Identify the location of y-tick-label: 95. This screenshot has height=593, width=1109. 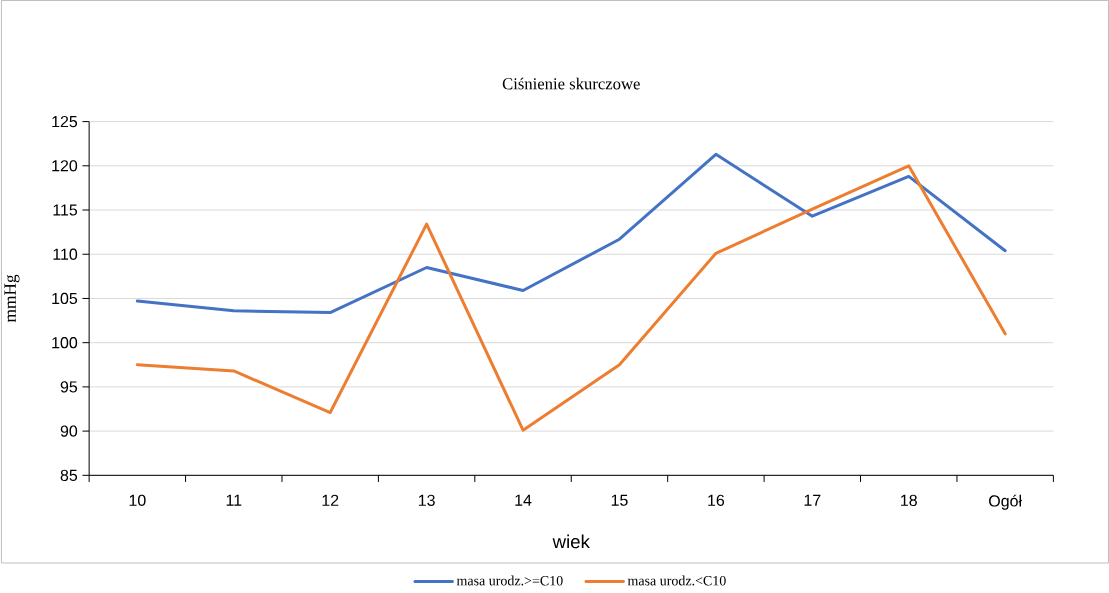
(69, 387).